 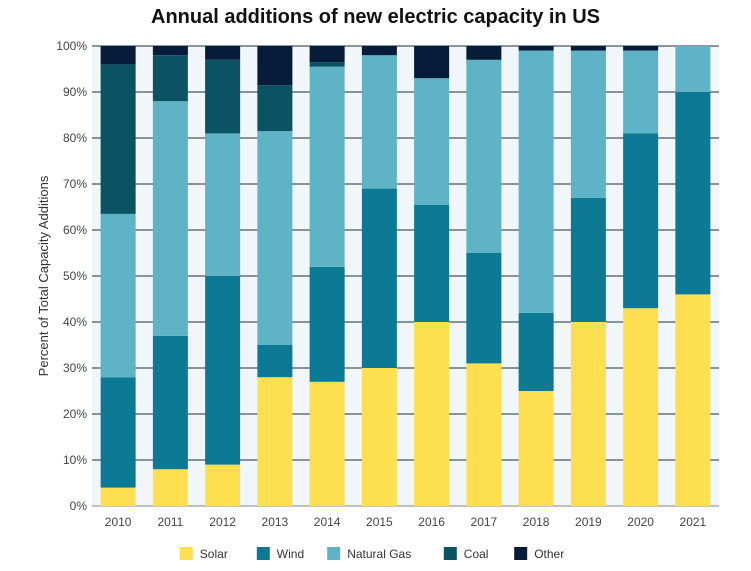 I want to click on bar-segment-solar-2016, so click(x=432, y=414).